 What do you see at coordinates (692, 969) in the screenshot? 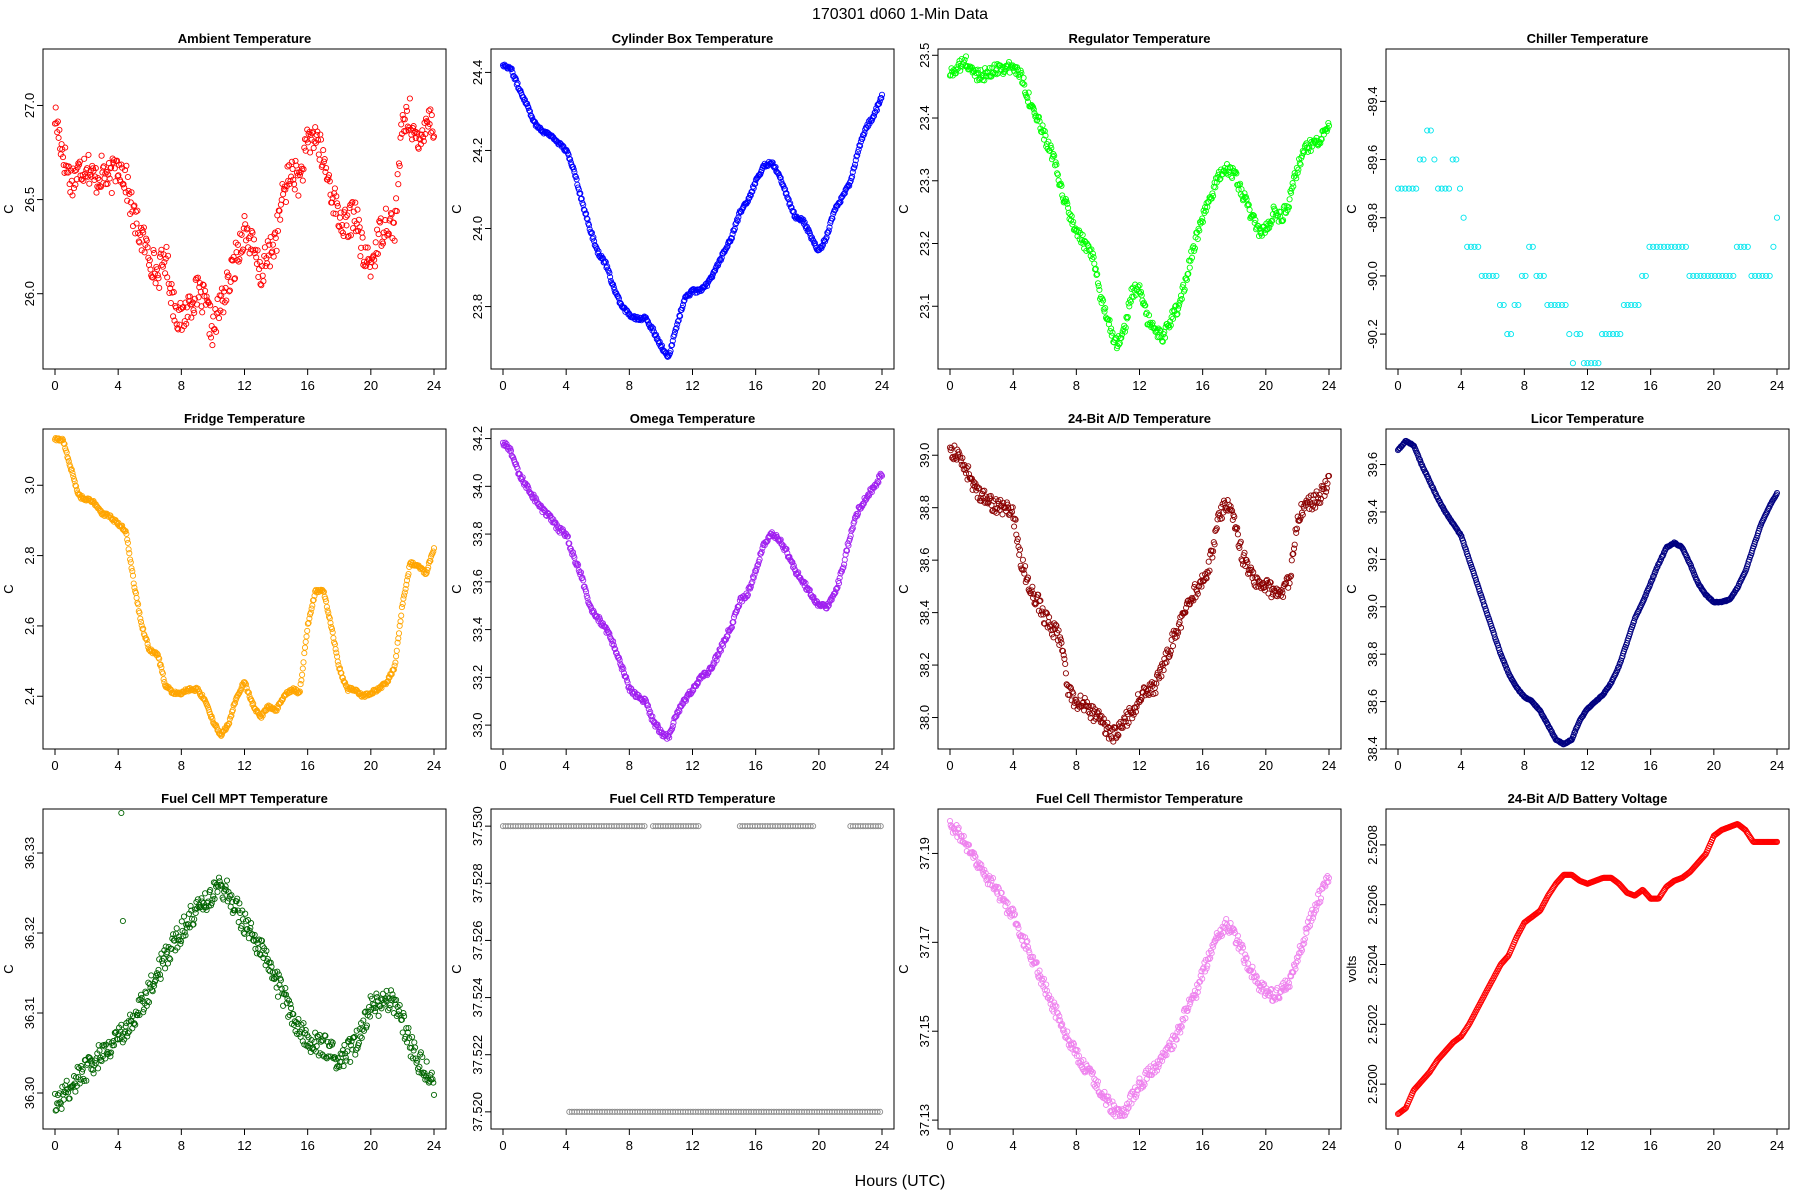
I see `plot-frame` at bounding box center [692, 969].